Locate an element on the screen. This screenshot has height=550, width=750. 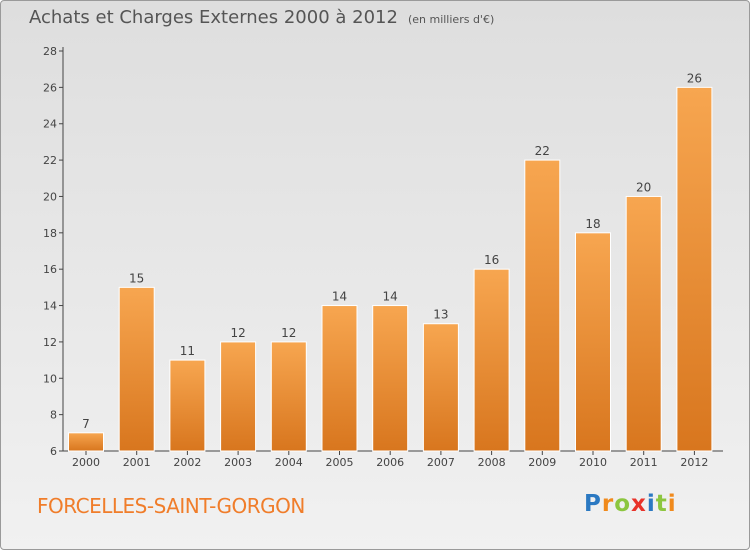
bar-value-label: 26 is located at coordinates (694, 78).